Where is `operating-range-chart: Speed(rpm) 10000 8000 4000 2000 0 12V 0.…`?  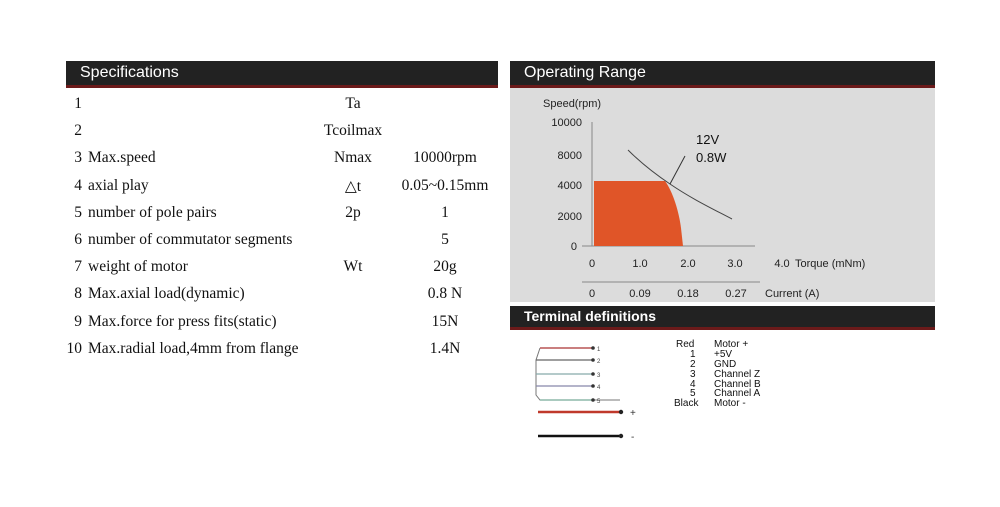 operating-range-chart: Speed(rpm) 10000 8000 4000 2000 0 12V 0.… is located at coordinates (704, 199).